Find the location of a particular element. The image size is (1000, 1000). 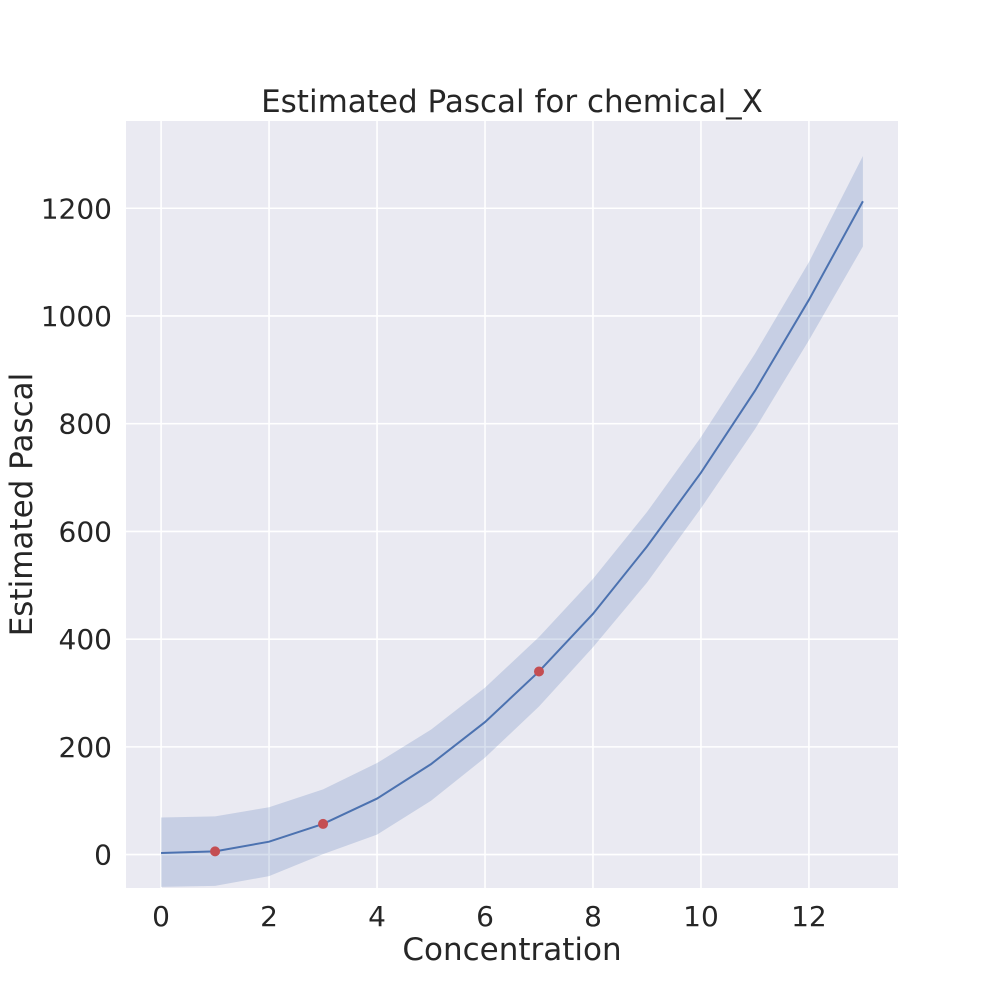

y-tick-label: 0 is located at coordinates (103, 855).